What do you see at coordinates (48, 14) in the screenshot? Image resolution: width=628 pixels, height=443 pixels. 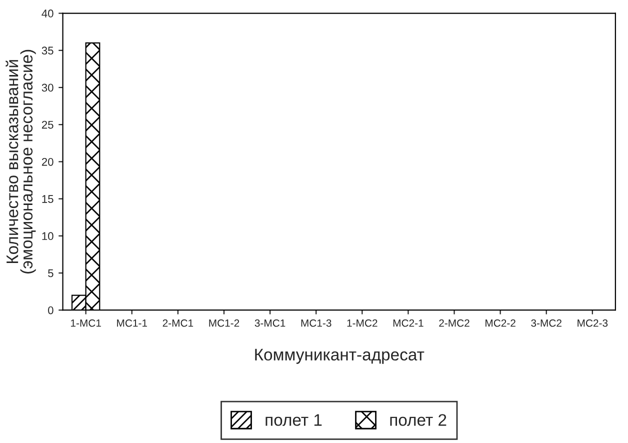 I see `y-tick-label: 40` at bounding box center [48, 14].